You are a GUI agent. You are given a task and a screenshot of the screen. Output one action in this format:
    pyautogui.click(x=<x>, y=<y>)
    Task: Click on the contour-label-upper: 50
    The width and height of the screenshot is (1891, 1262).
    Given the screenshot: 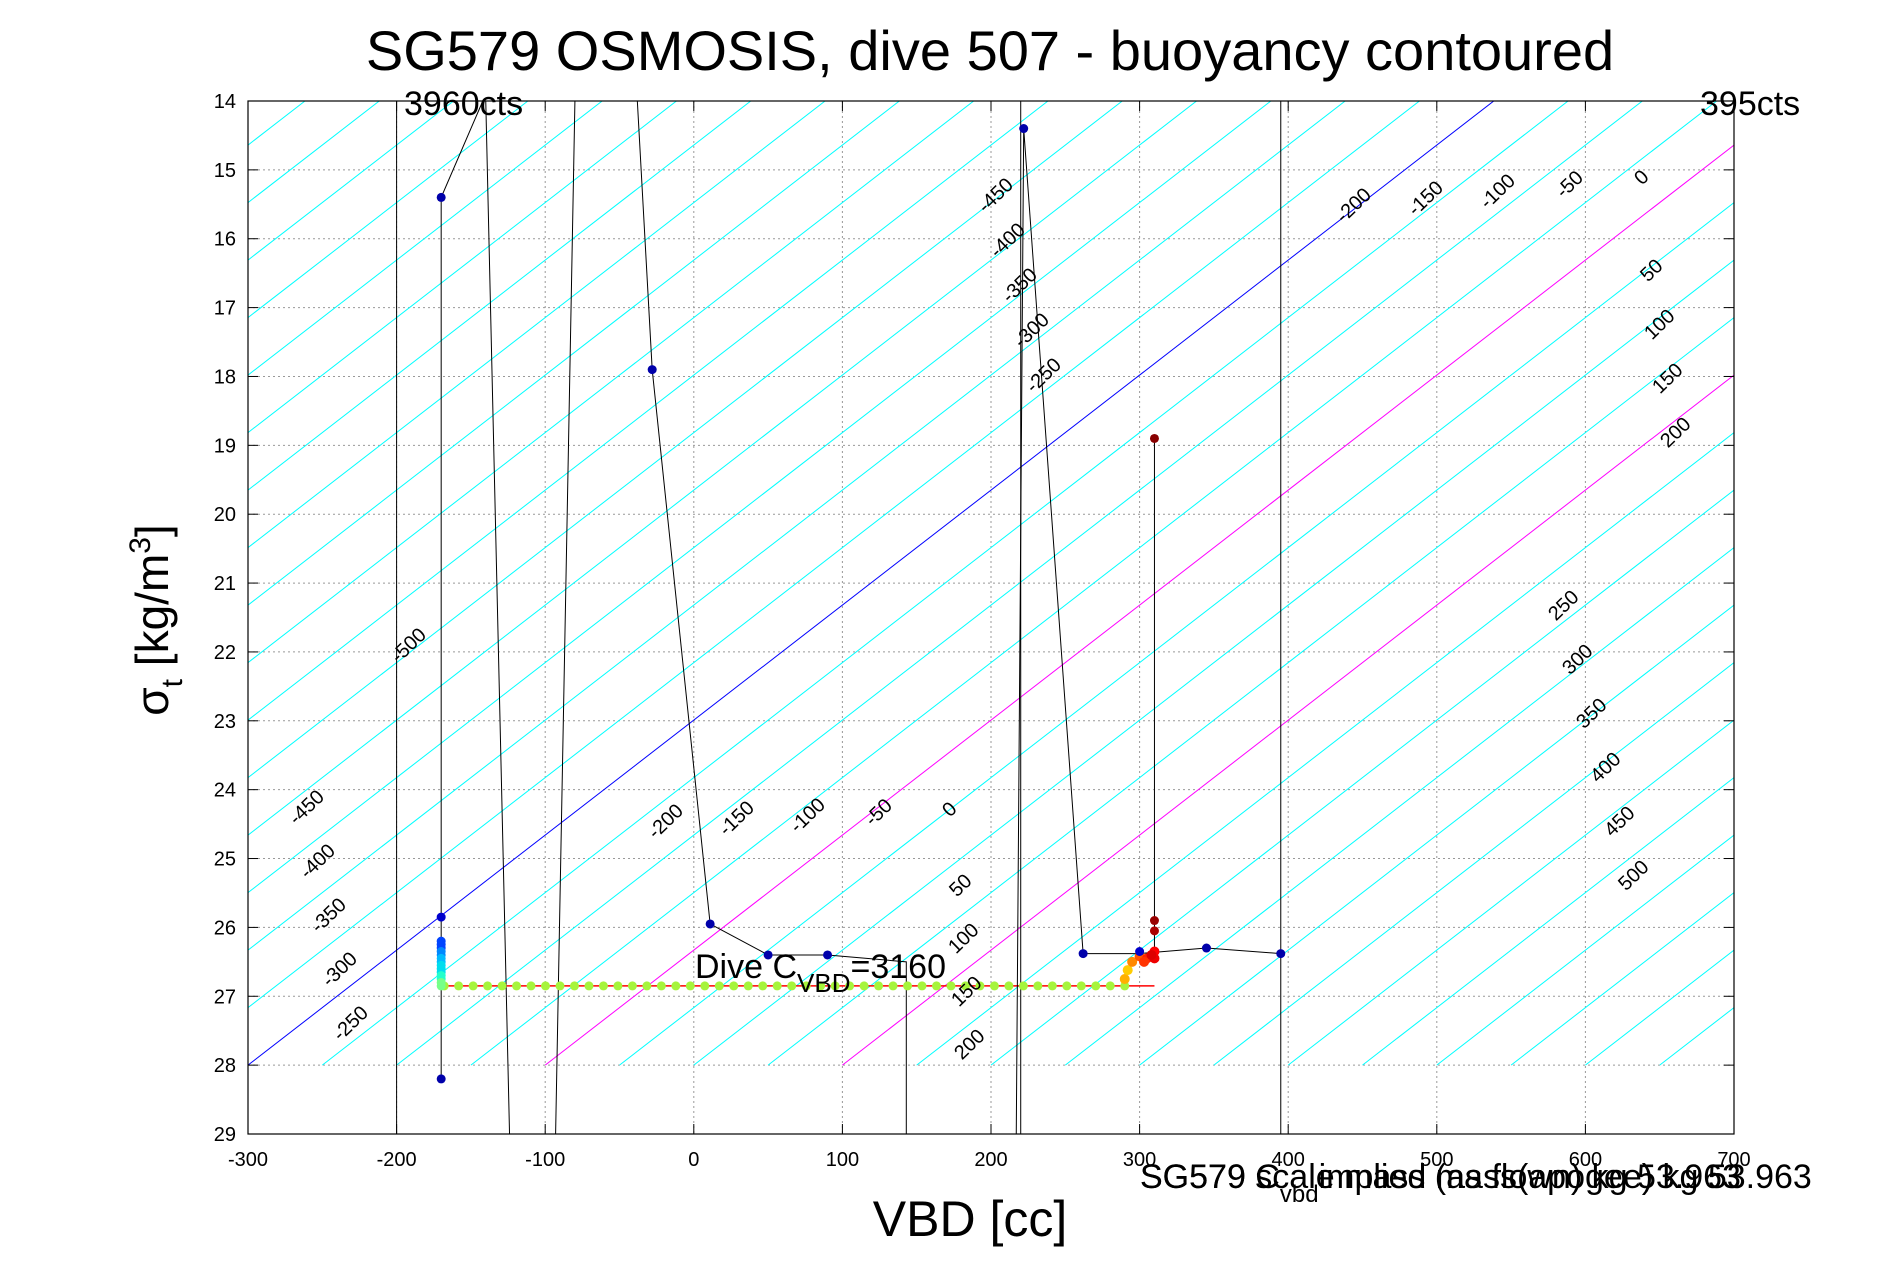 What is the action you would take?
    pyautogui.click(x=1651, y=270)
    